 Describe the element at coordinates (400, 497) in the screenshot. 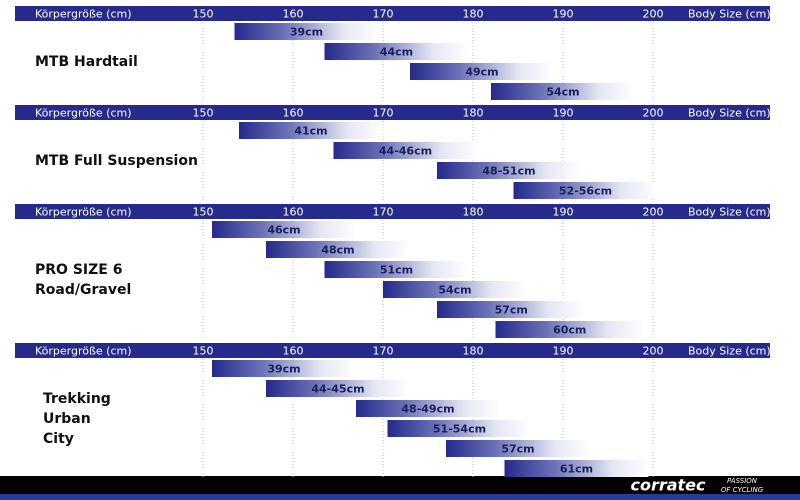

I see `footer-stripe` at that location.